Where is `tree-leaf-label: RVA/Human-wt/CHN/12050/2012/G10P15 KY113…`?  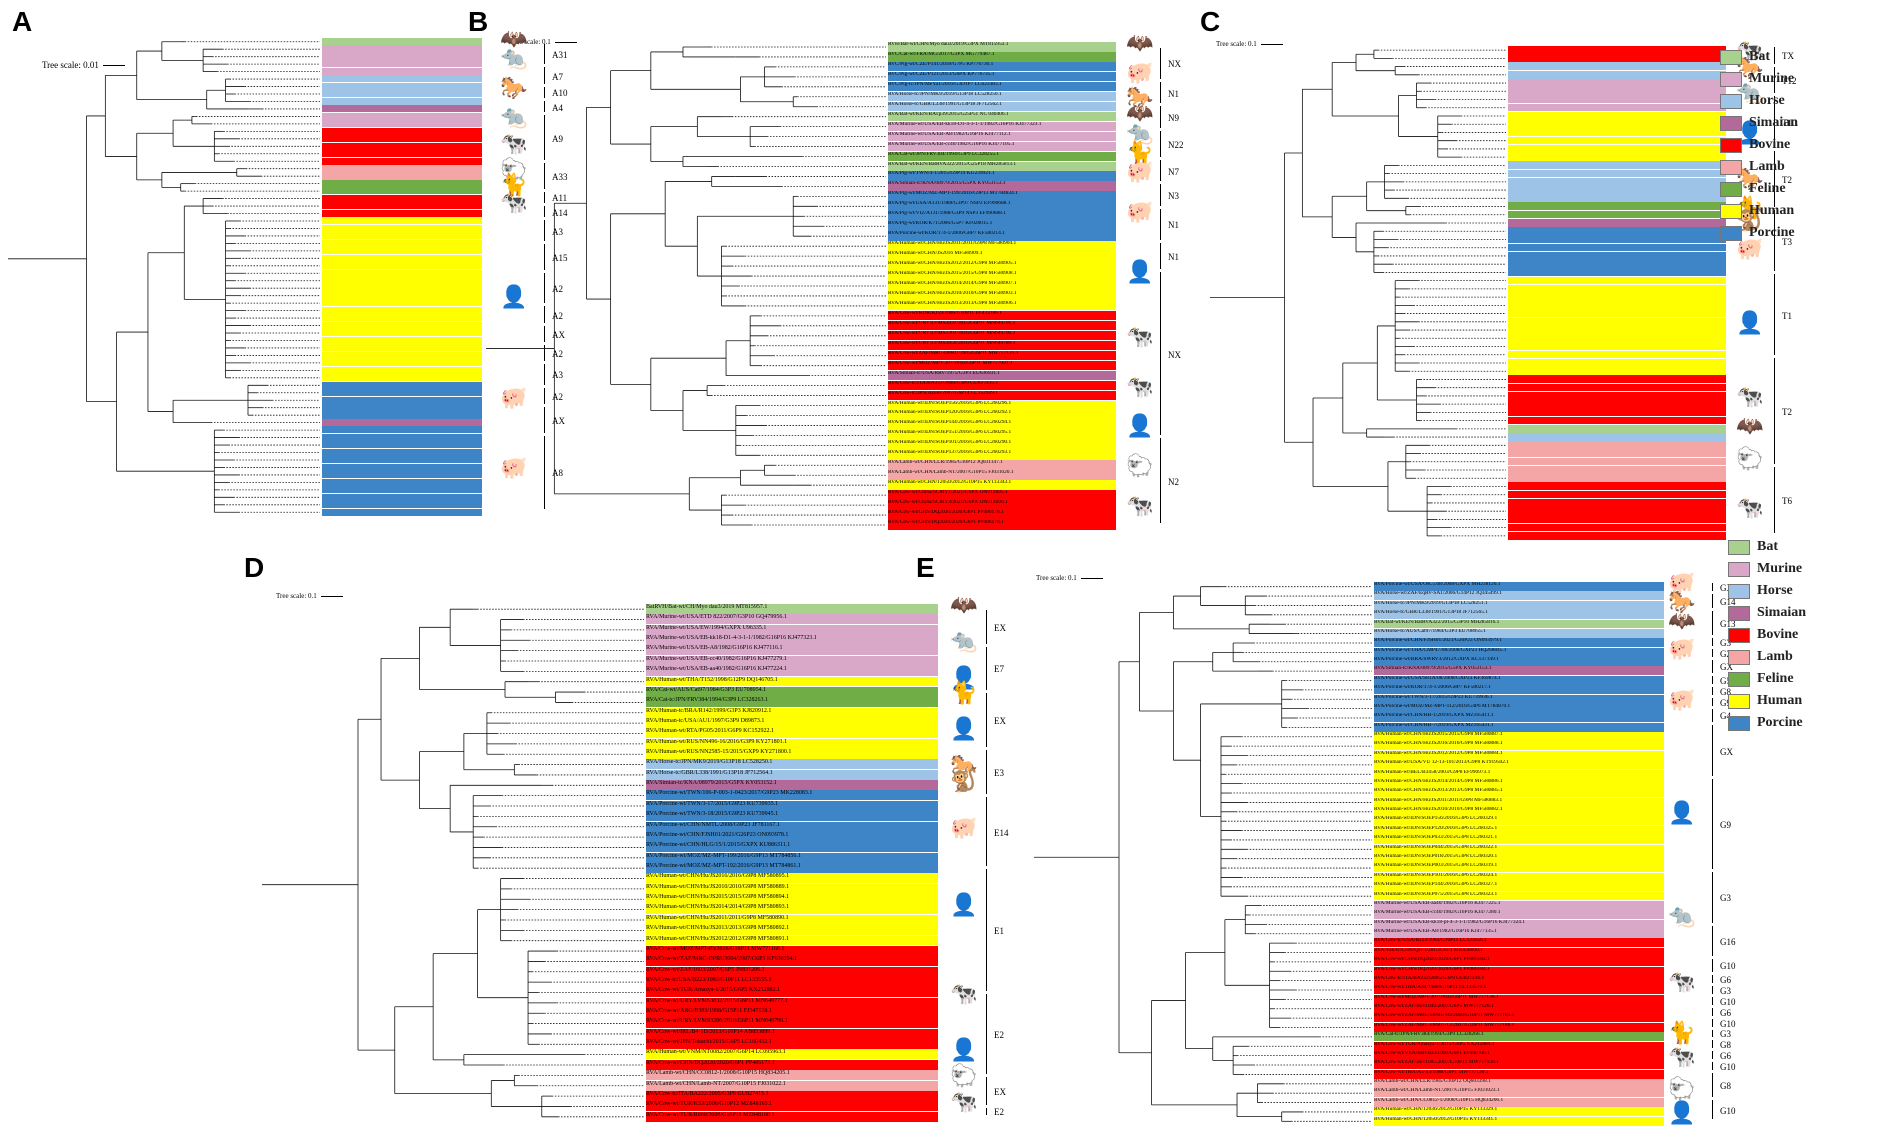
tree-leaf-label: RVA/Human-wt/CHN/12050/2012/G10P15 KY113… is located at coordinates (1519, 1121).